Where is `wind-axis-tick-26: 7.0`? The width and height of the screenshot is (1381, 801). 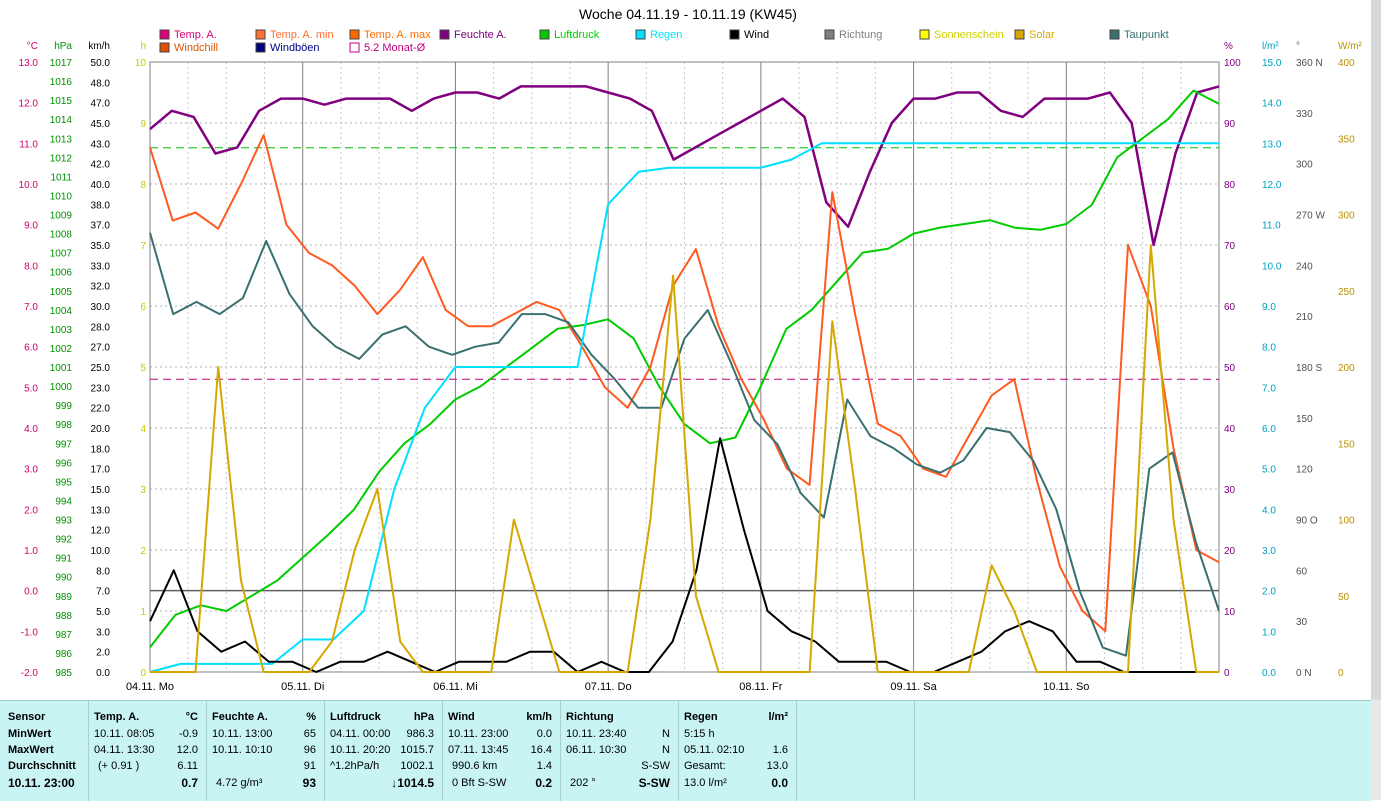 wind-axis-tick-26: 7.0 is located at coordinates (103, 592).